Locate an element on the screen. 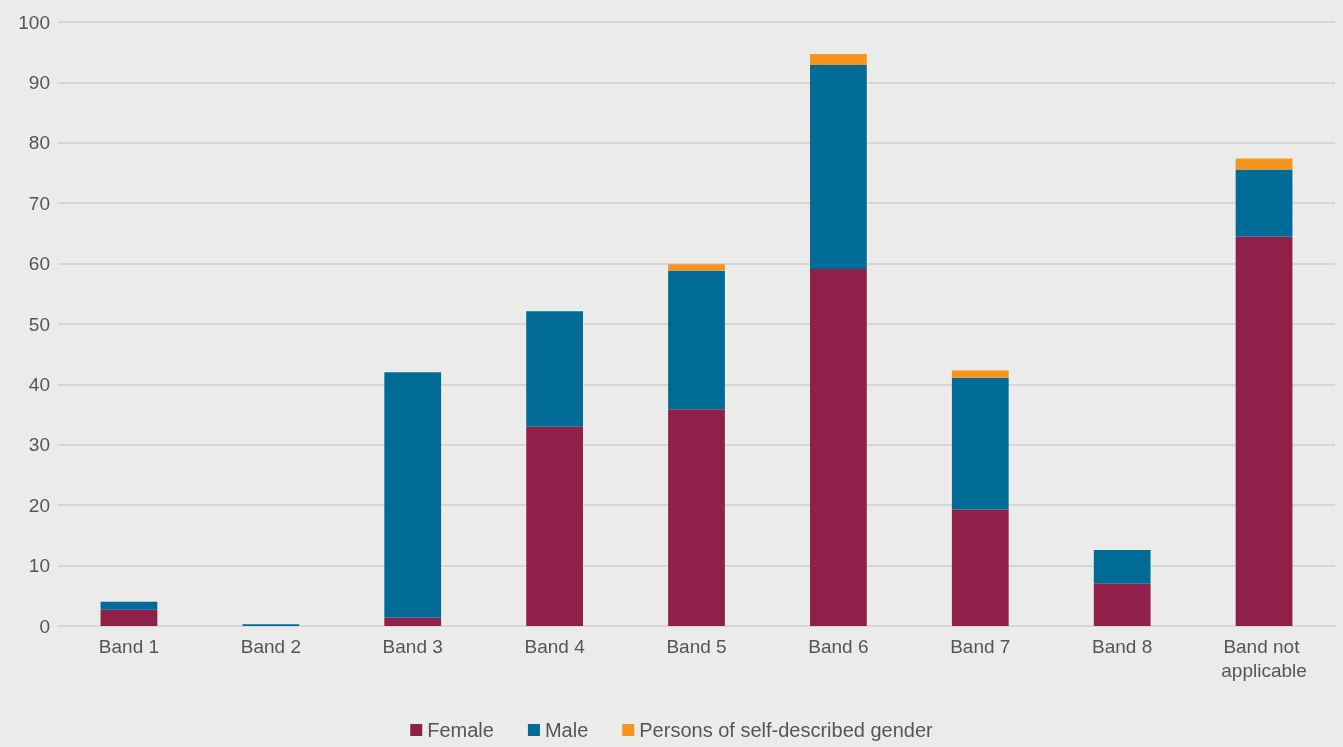 This screenshot has height=747, width=1343. x-tick-label: Band 5 is located at coordinates (696, 646).